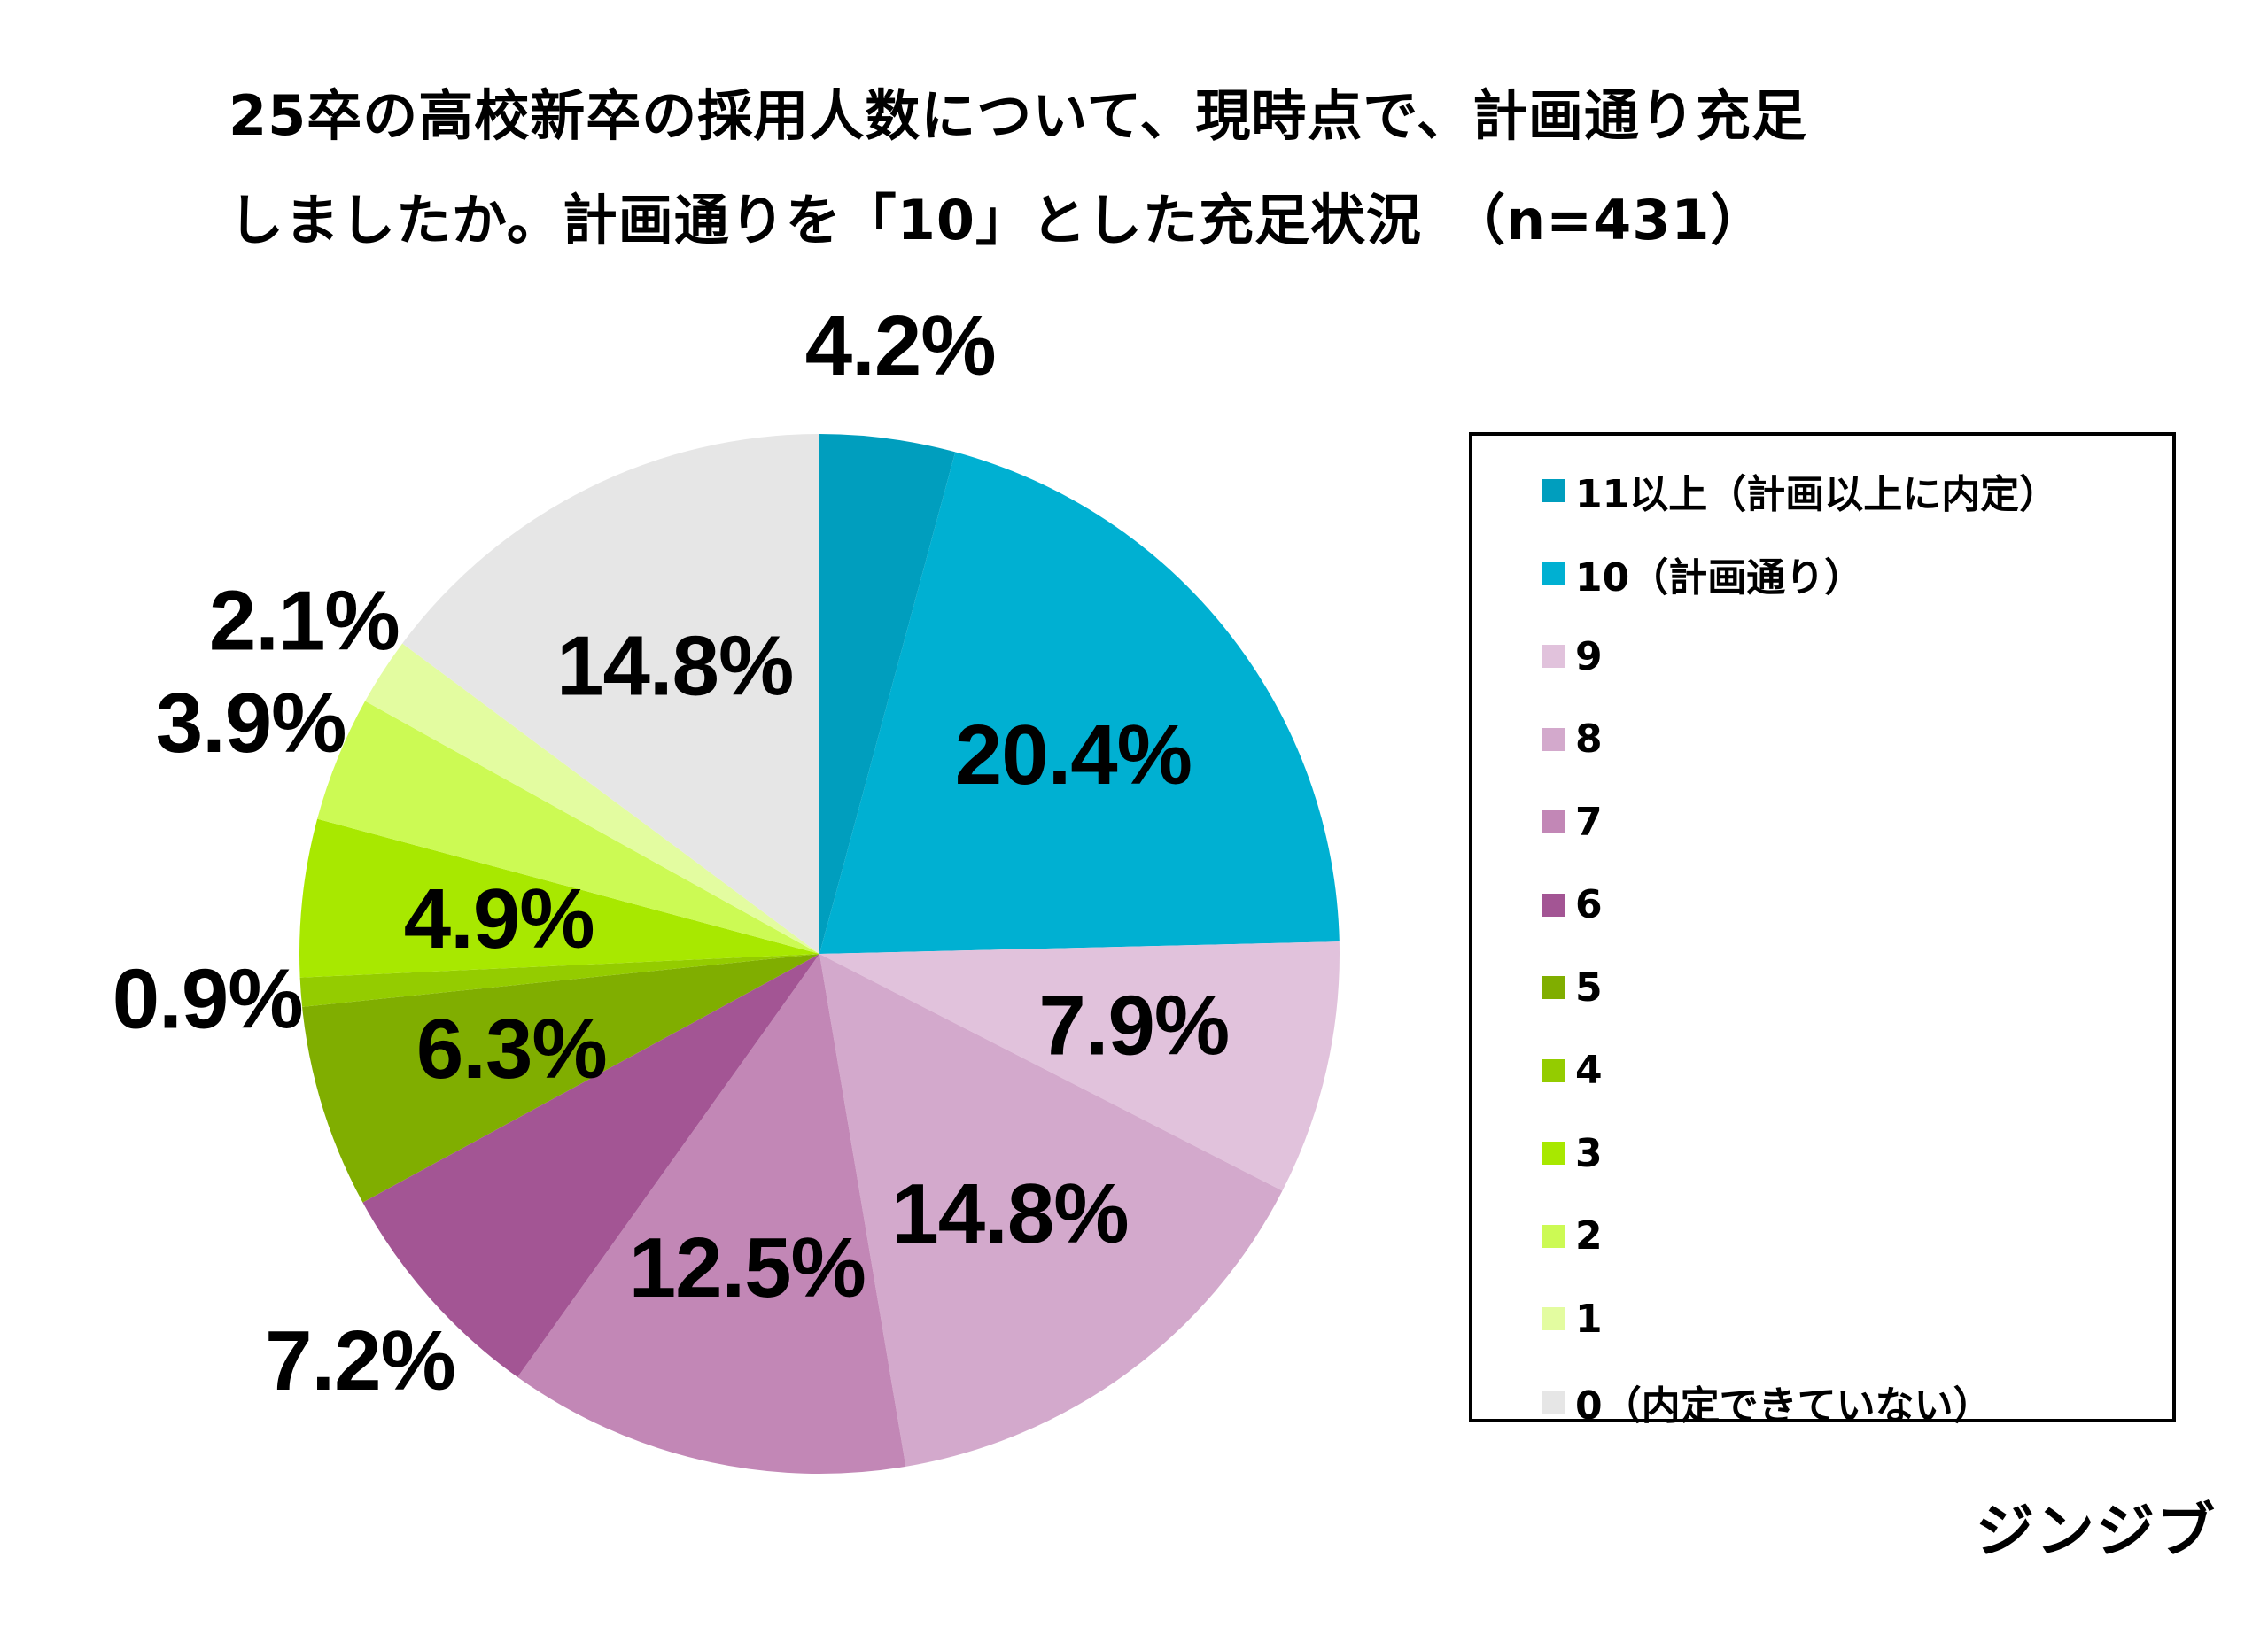 This screenshot has height=1627, width=2268. I want to click on pie-label-10: 2.1%, so click(304, 620).